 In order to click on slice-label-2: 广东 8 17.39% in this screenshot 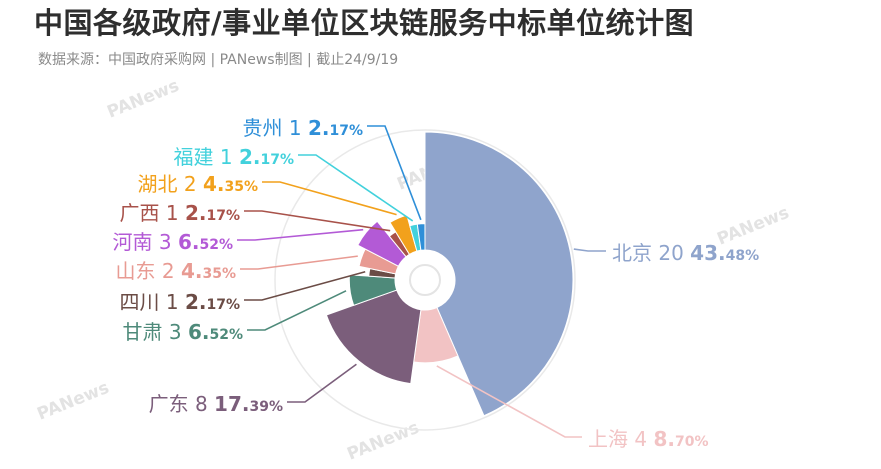, I will do `click(216, 404)`.